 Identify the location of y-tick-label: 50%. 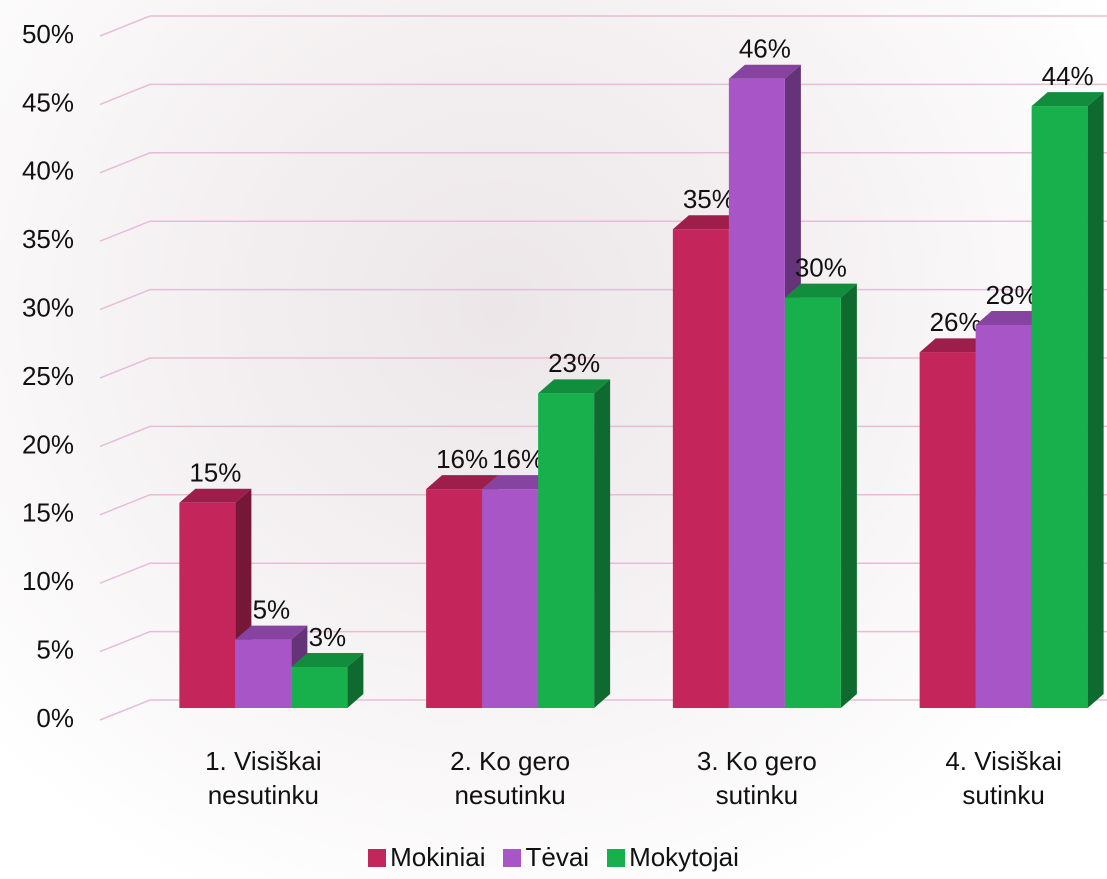
(48, 34).